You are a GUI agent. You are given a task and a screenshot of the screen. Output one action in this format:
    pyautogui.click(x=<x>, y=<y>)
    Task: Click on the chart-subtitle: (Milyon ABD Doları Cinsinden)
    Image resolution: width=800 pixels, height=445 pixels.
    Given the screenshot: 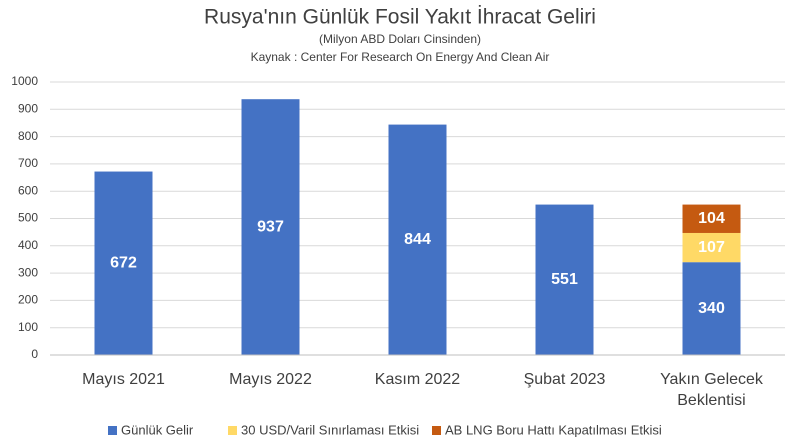 What is the action you would take?
    pyautogui.click(x=400, y=39)
    